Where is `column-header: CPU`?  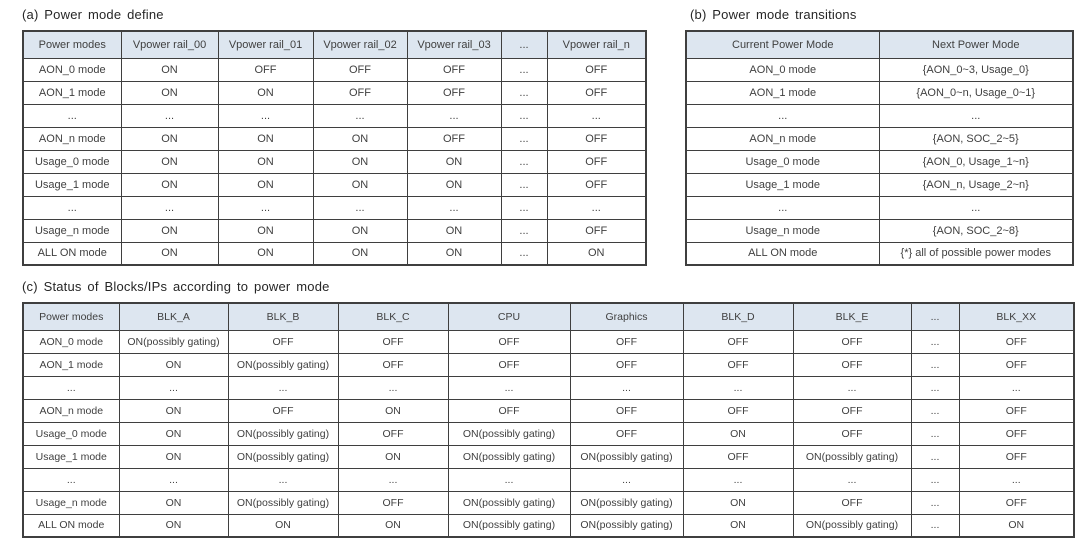
column-header: CPU is located at coordinates (509, 316).